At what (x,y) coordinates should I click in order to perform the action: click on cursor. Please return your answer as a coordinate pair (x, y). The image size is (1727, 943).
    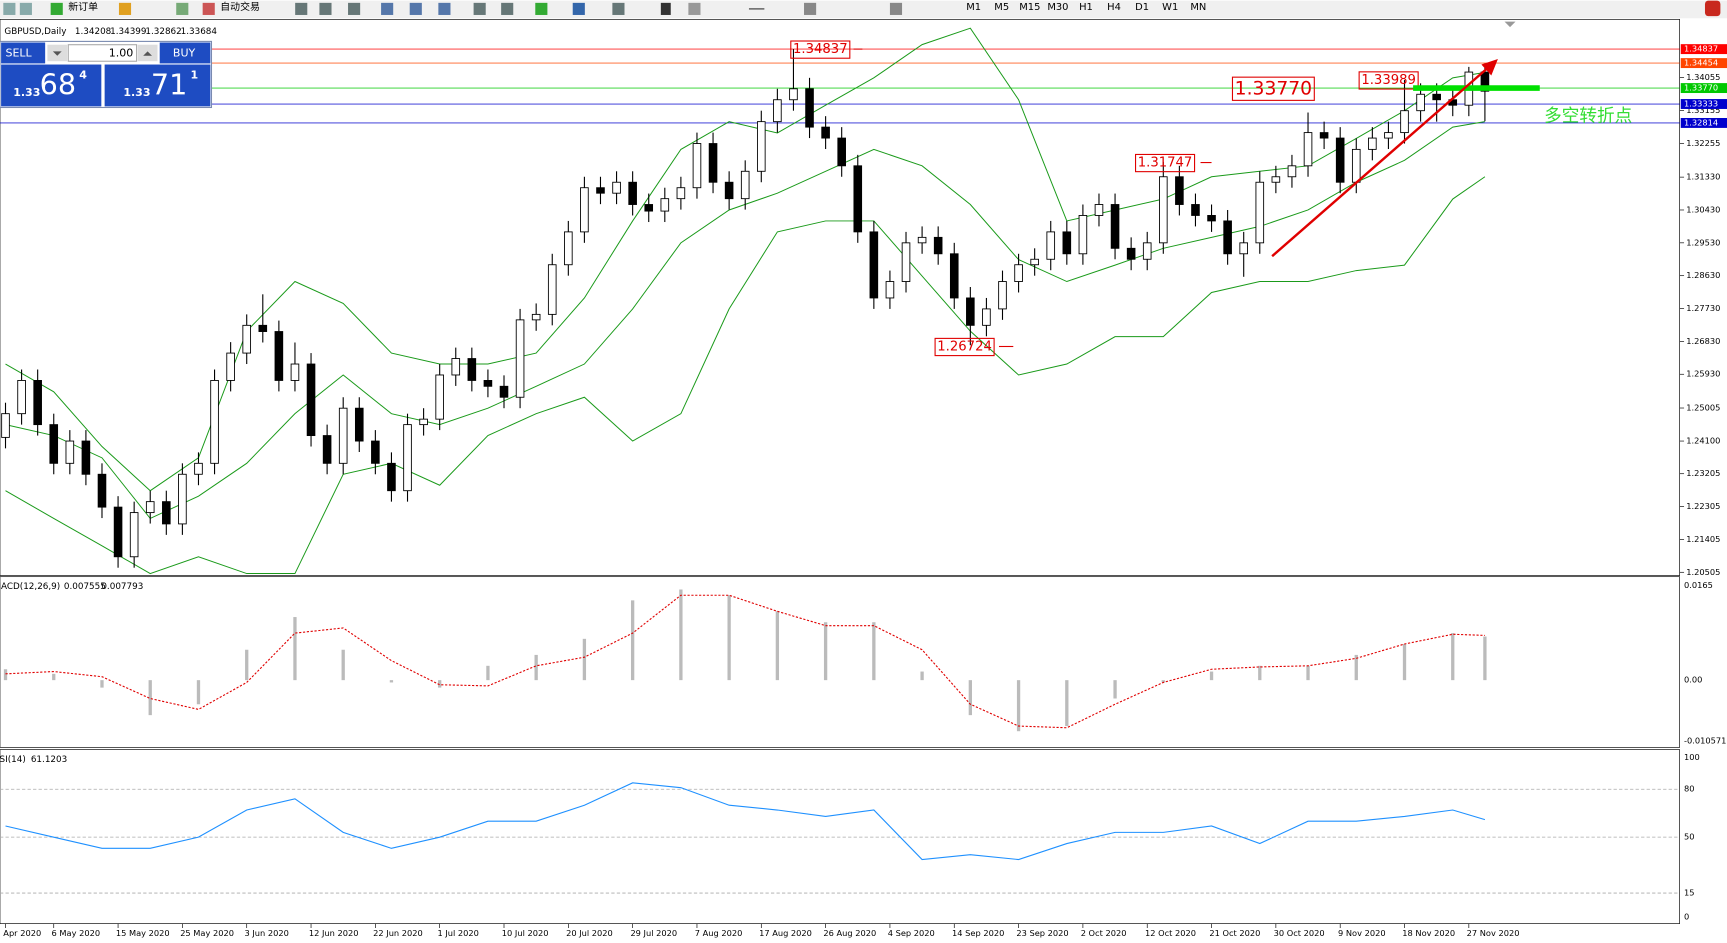
    Looking at the image, I should click on (665, 8).